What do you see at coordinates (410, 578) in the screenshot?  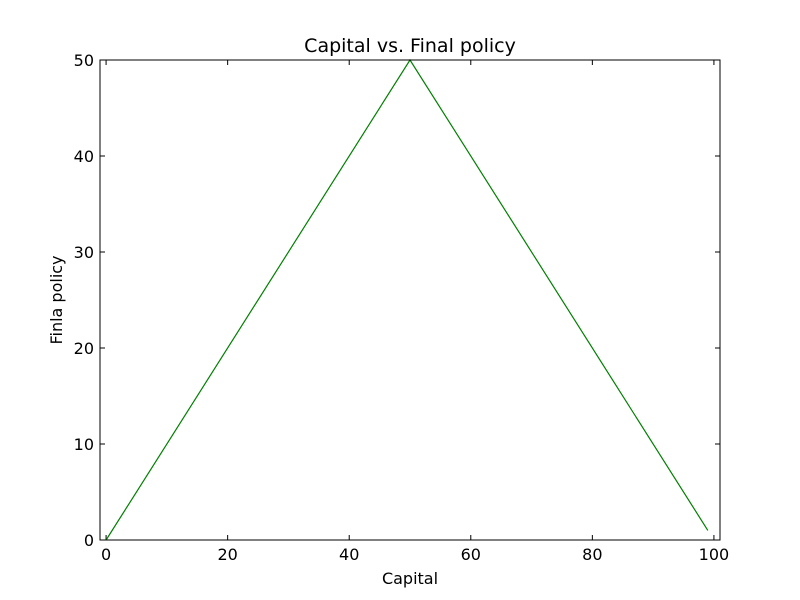 I see `x-axis-label: Capital` at bounding box center [410, 578].